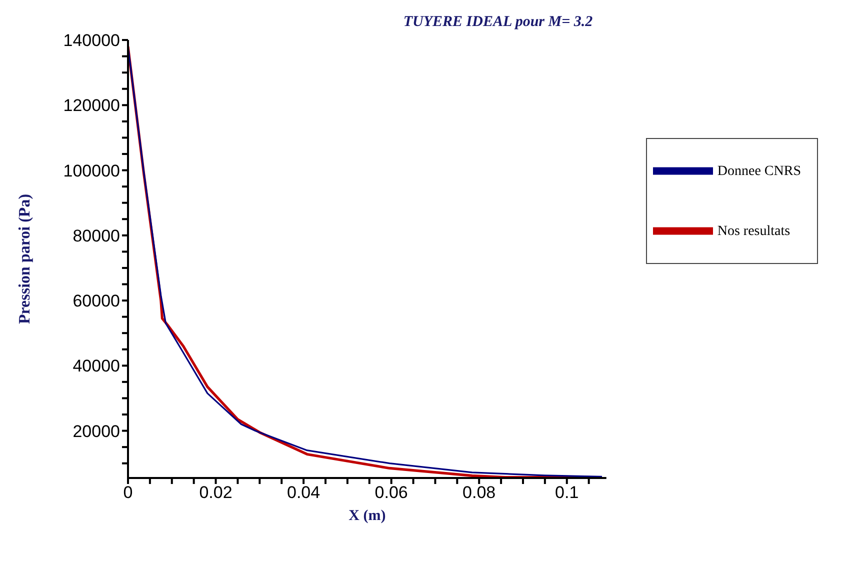 Image resolution: width=844 pixels, height=561 pixels. I want to click on legend-label: Nos resultats, so click(753, 232).